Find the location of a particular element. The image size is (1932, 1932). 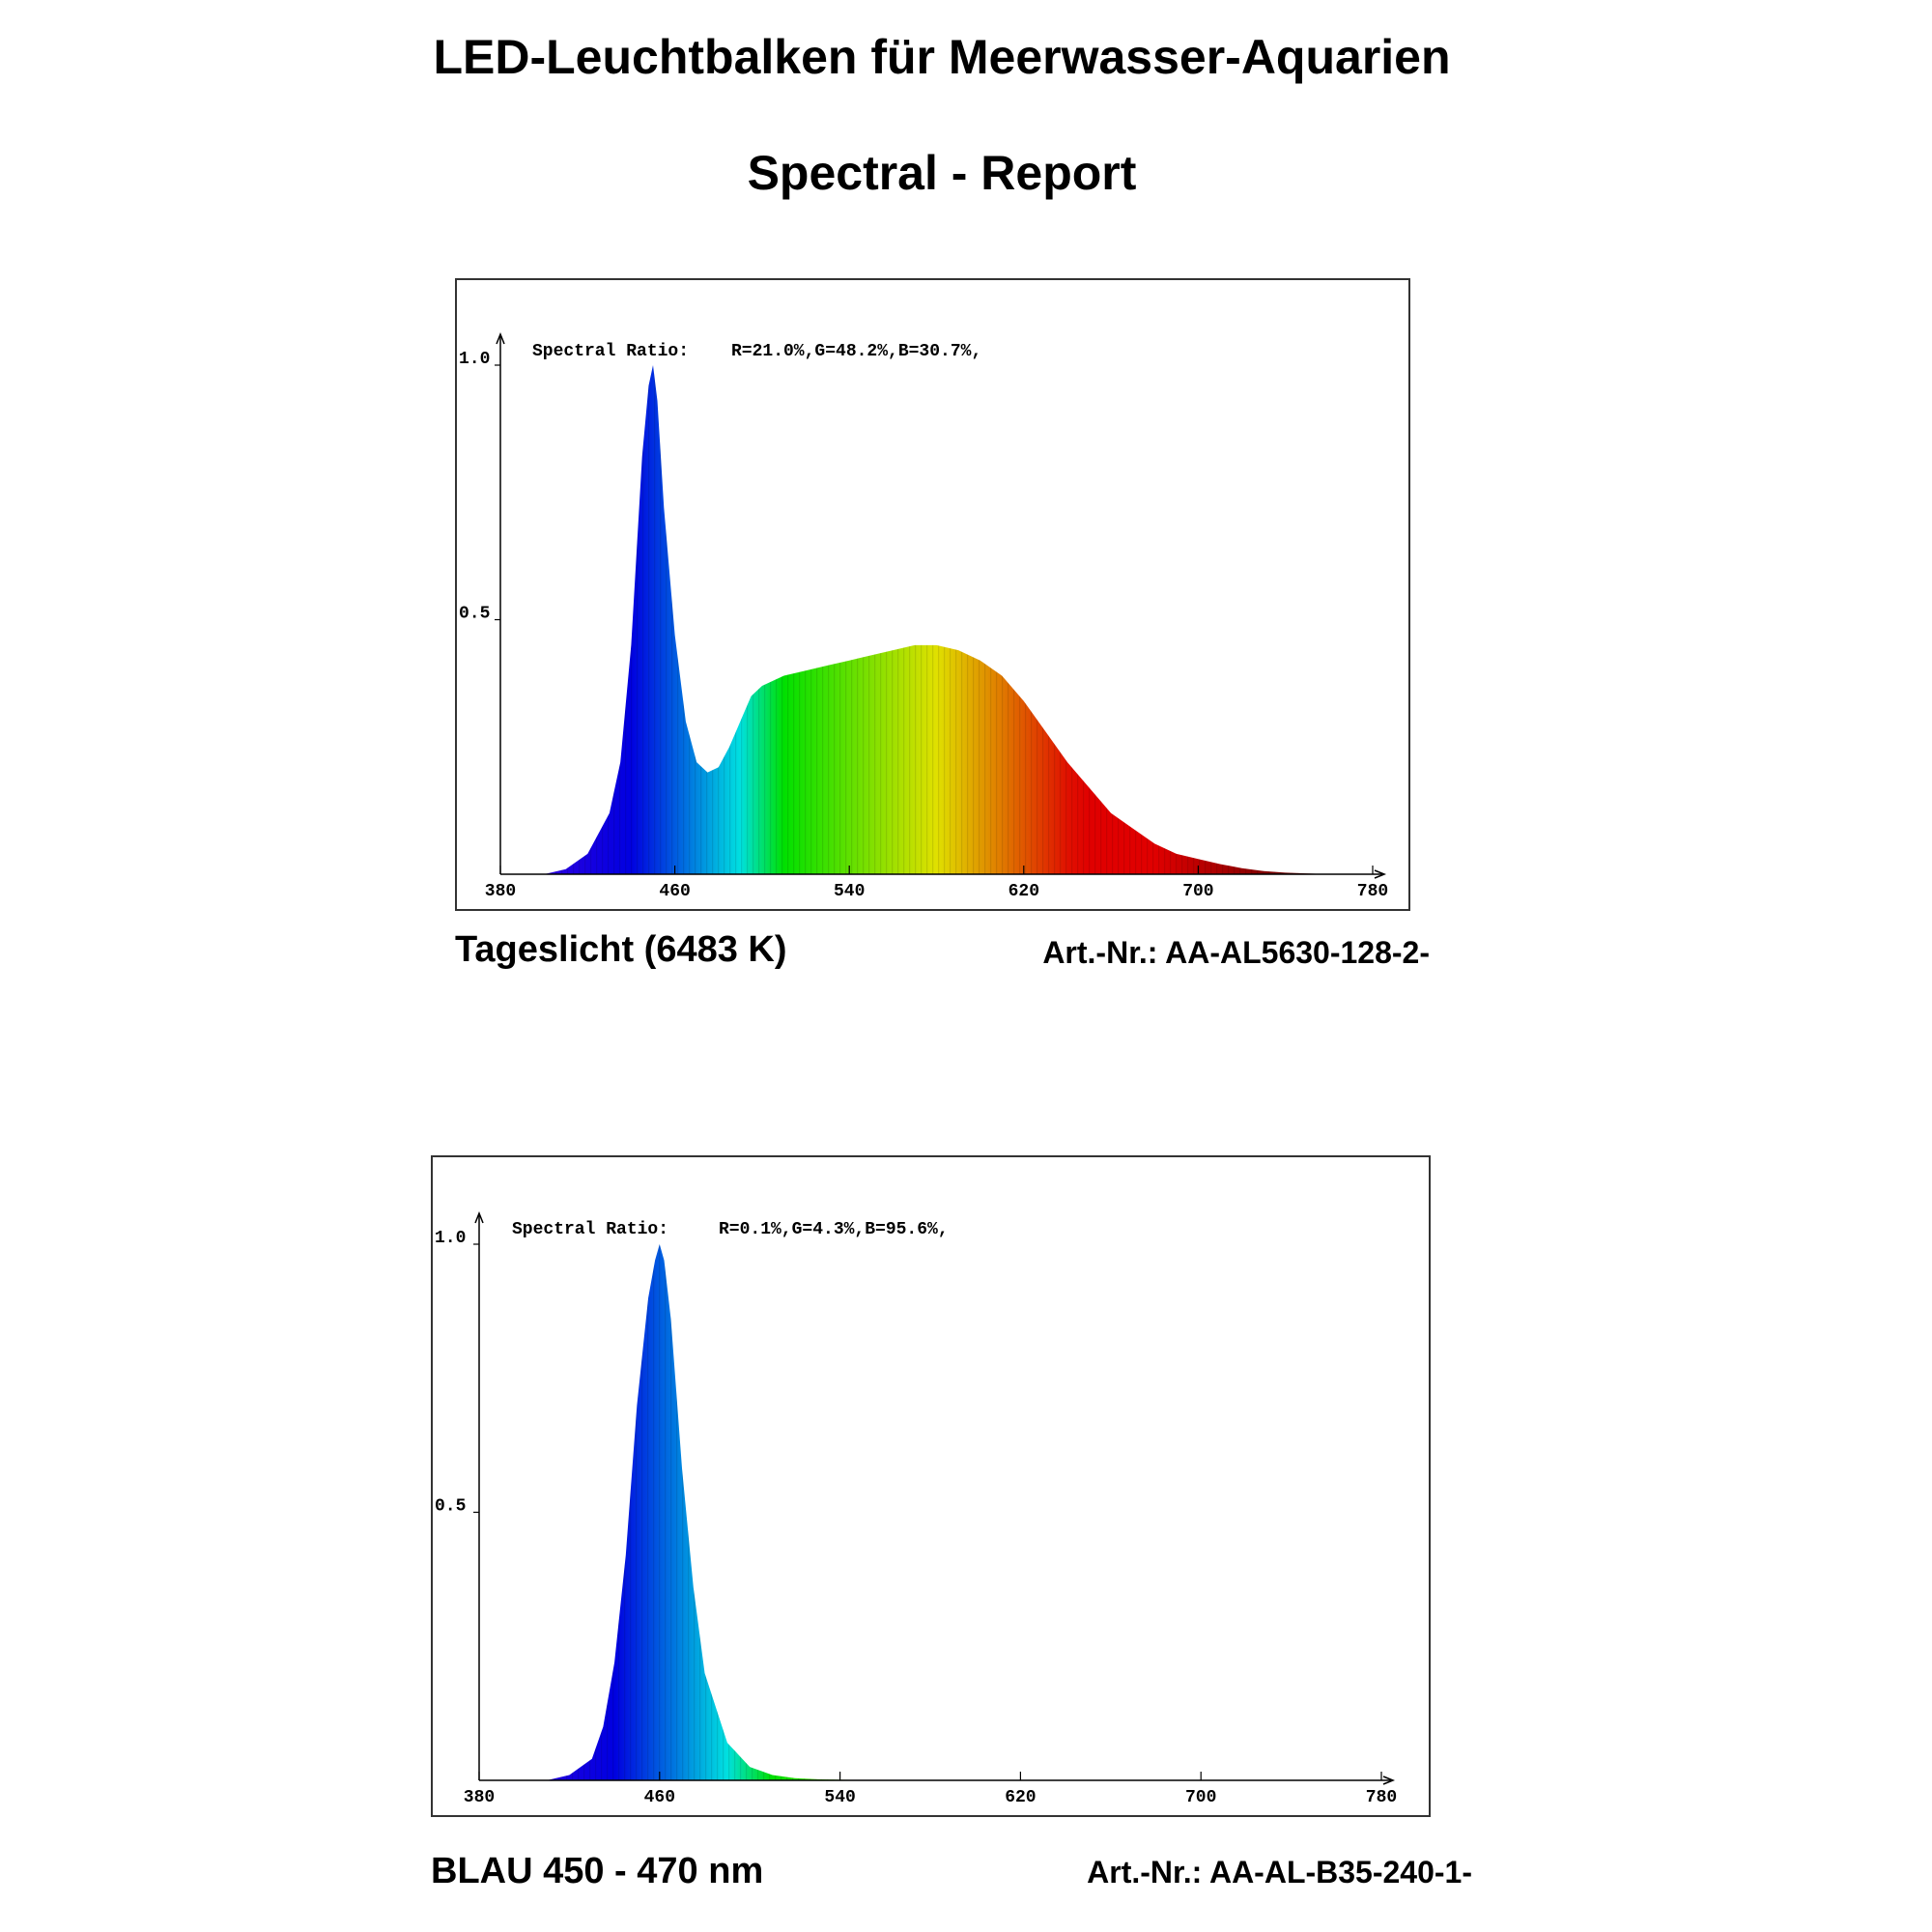

spectral-ratio-values: R=0.1%,G=4.3%,B=95.6%, is located at coordinates (834, 1229).